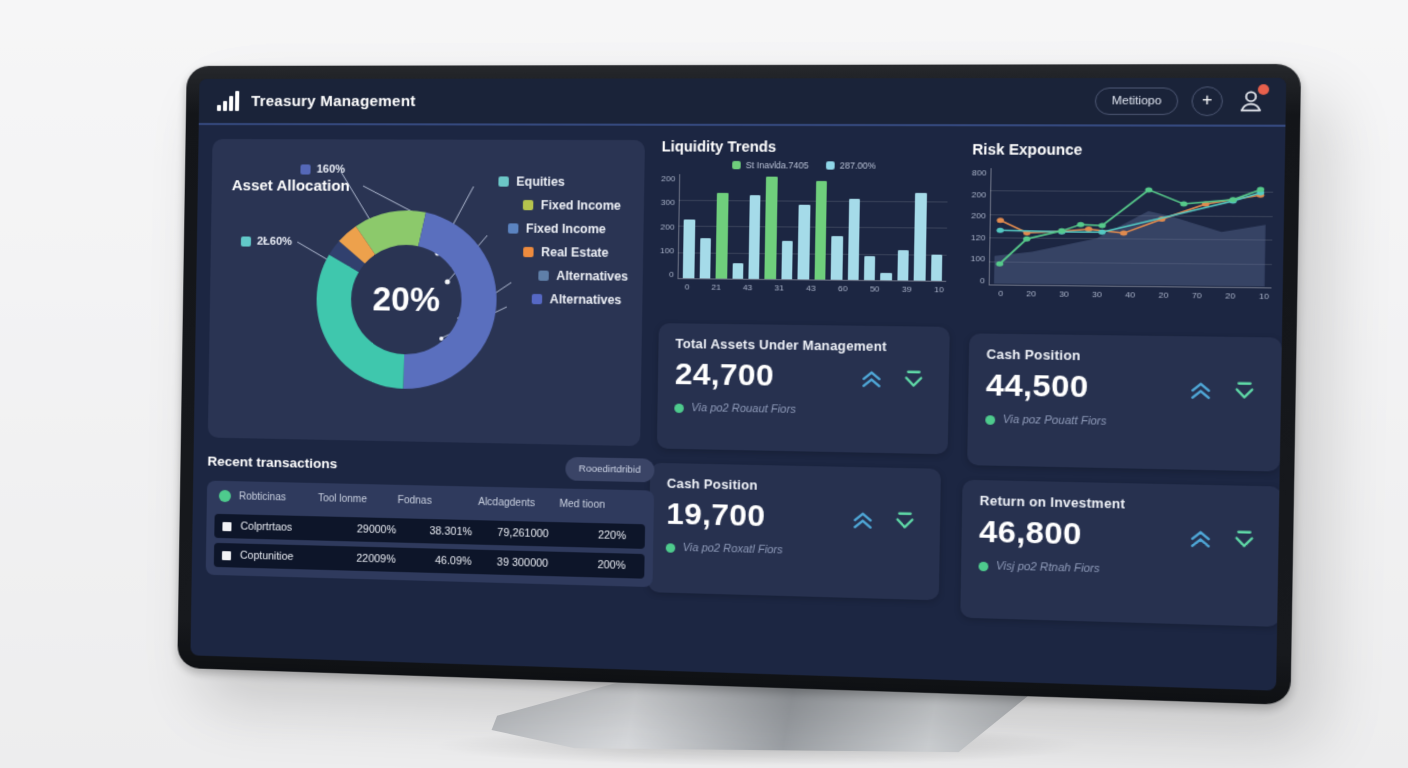  What do you see at coordinates (719, 146) in the screenshot?
I see `liquidity-trends-title: Liquidity Trends` at bounding box center [719, 146].